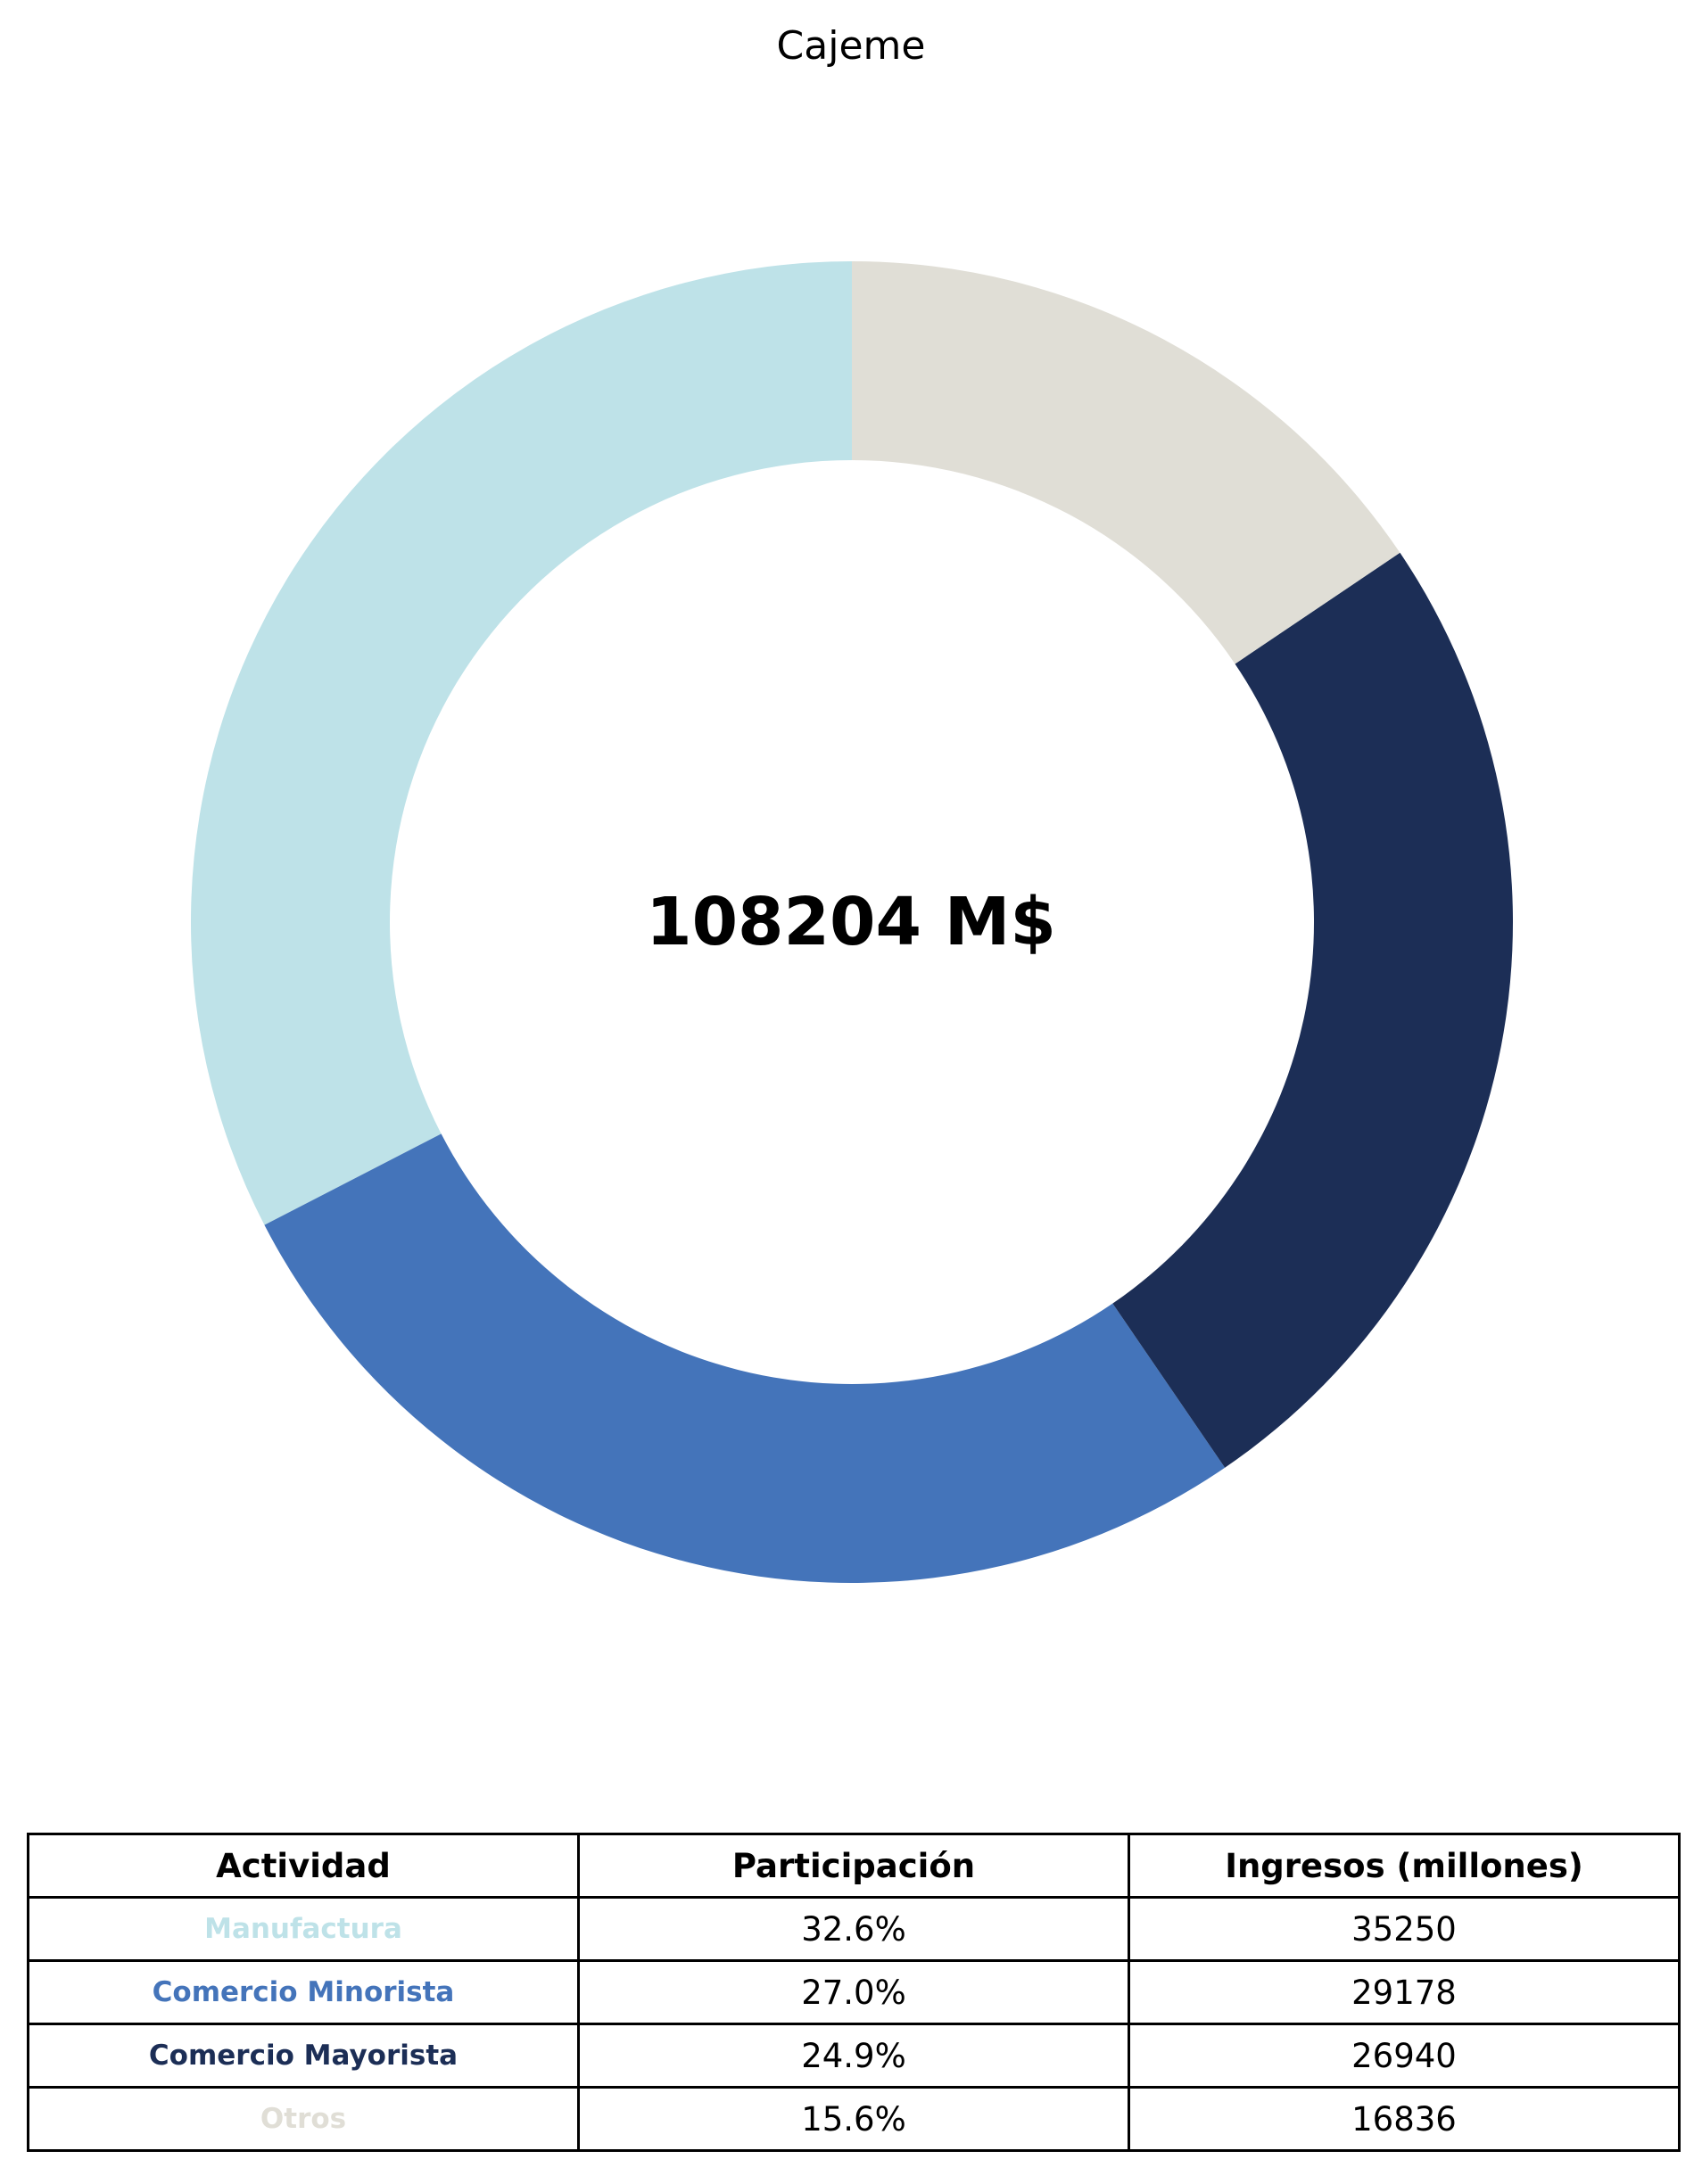 The image size is (1702, 2184). What do you see at coordinates (303, 1866) in the screenshot?
I see `header-actividad: Actividad` at bounding box center [303, 1866].